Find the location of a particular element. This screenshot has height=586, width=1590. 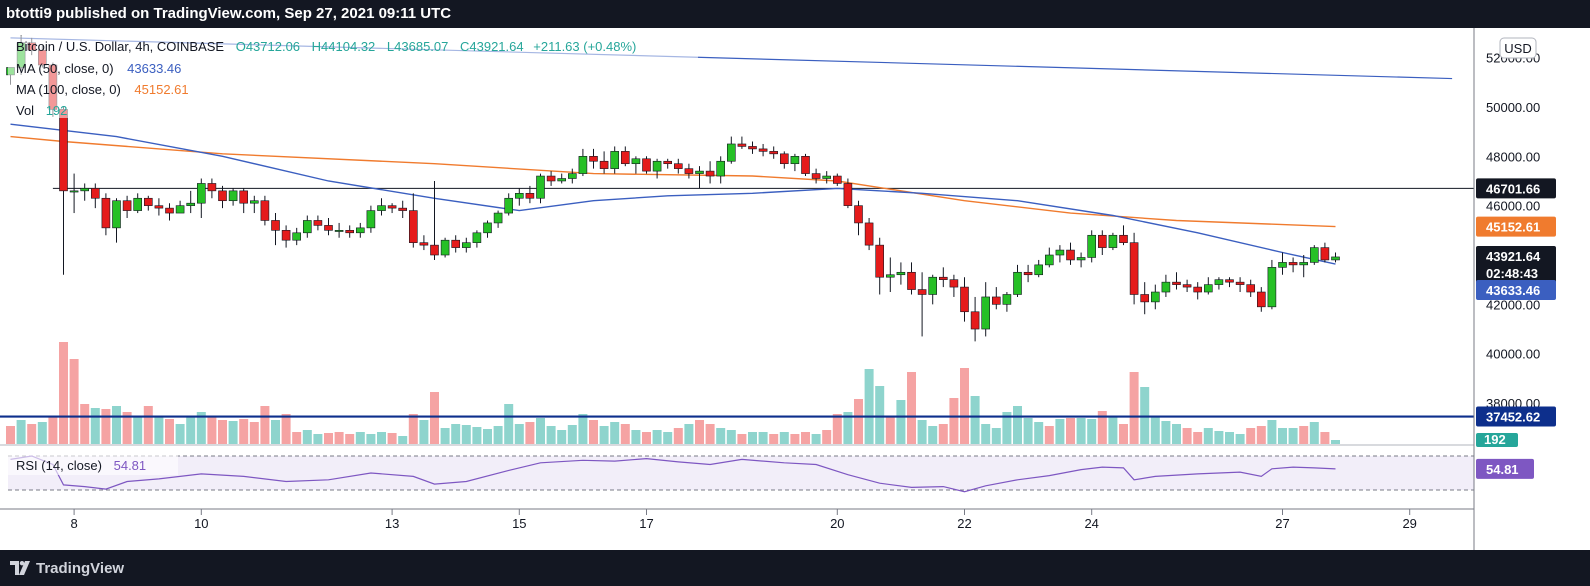

support-price-tag: 37452.62 is located at coordinates (1516, 416).